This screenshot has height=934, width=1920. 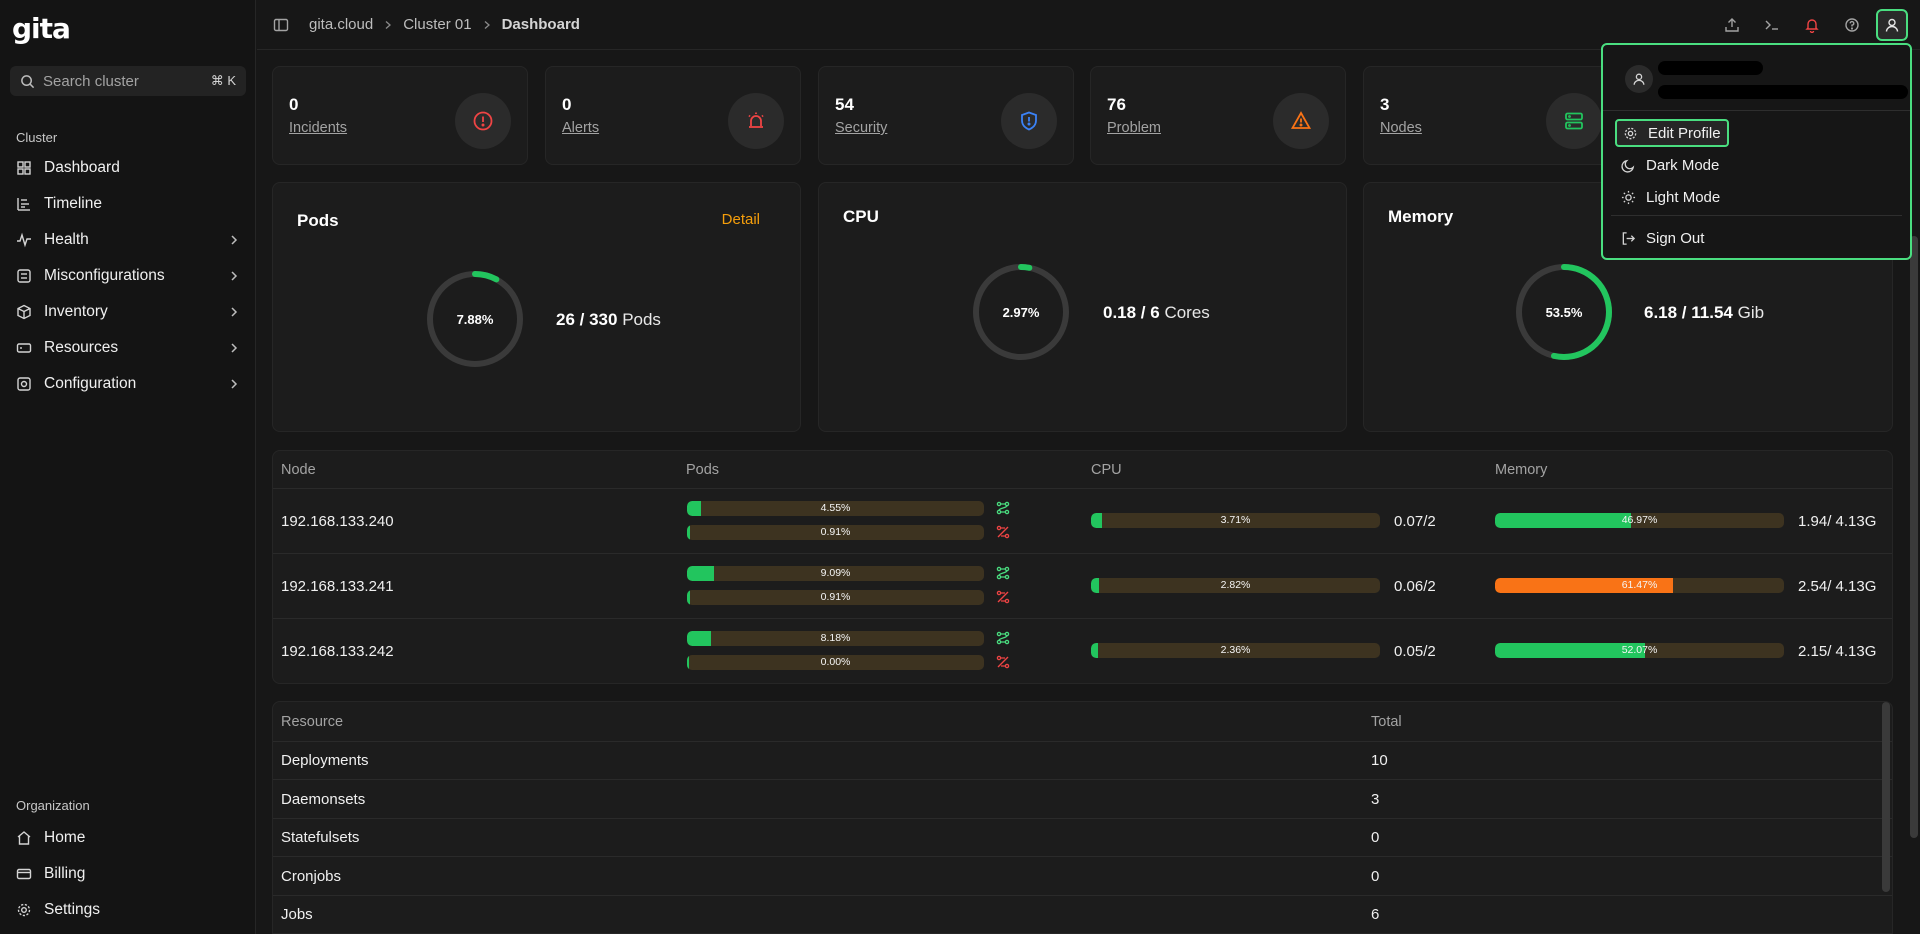 What do you see at coordinates (1375, 914) in the screenshot?
I see `resource-total: 6` at bounding box center [1375, 914].